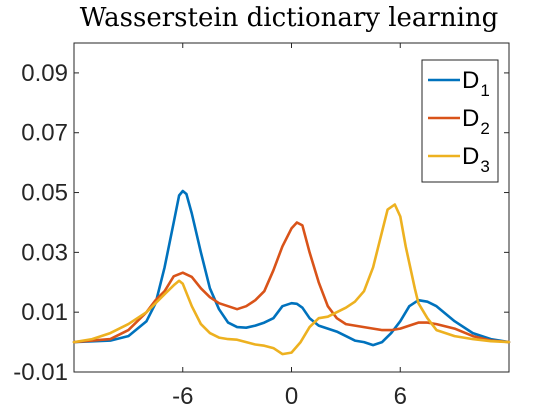 This screenshot has height=420, width=560. What do you see at coordinates (44, 73) in the screenshot?
I see `y-tick-label: 0.09` at bounding box center [44, 73].